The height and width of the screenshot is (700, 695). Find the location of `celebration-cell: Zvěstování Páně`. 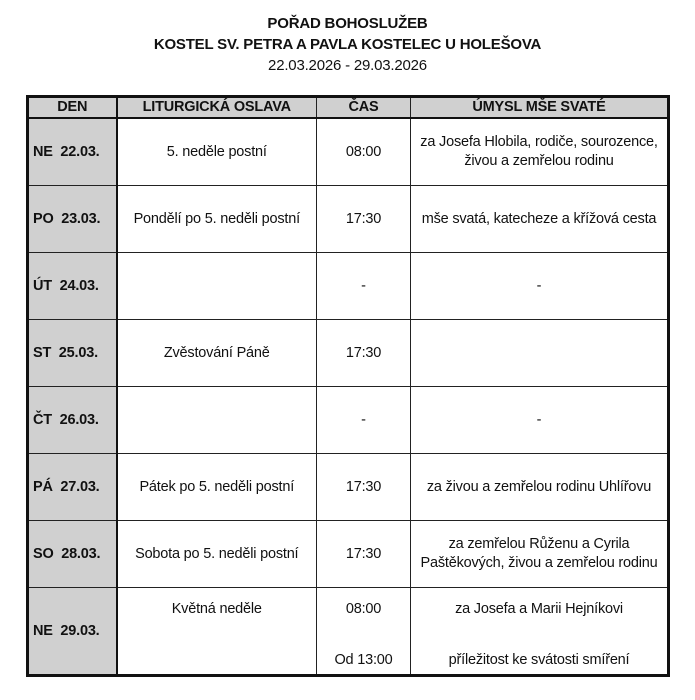

celebration-cell: Zvěstování Páně is located at coordinates (216, 353).